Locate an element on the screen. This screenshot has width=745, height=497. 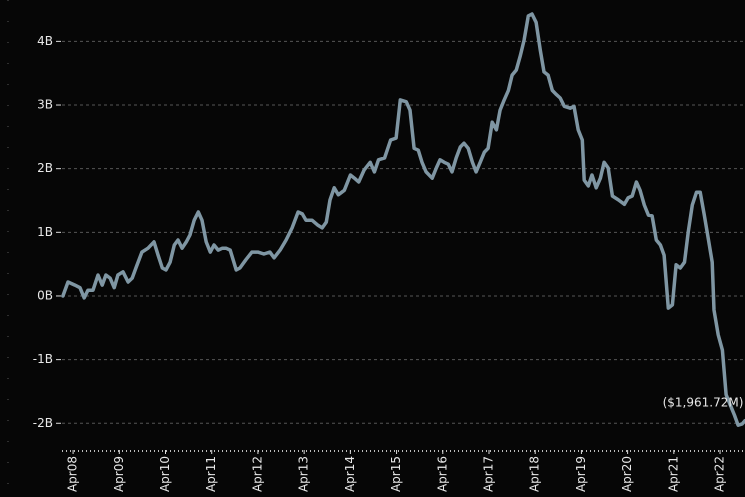
y-tick-label: 4B is located at coordinates (45, 41).